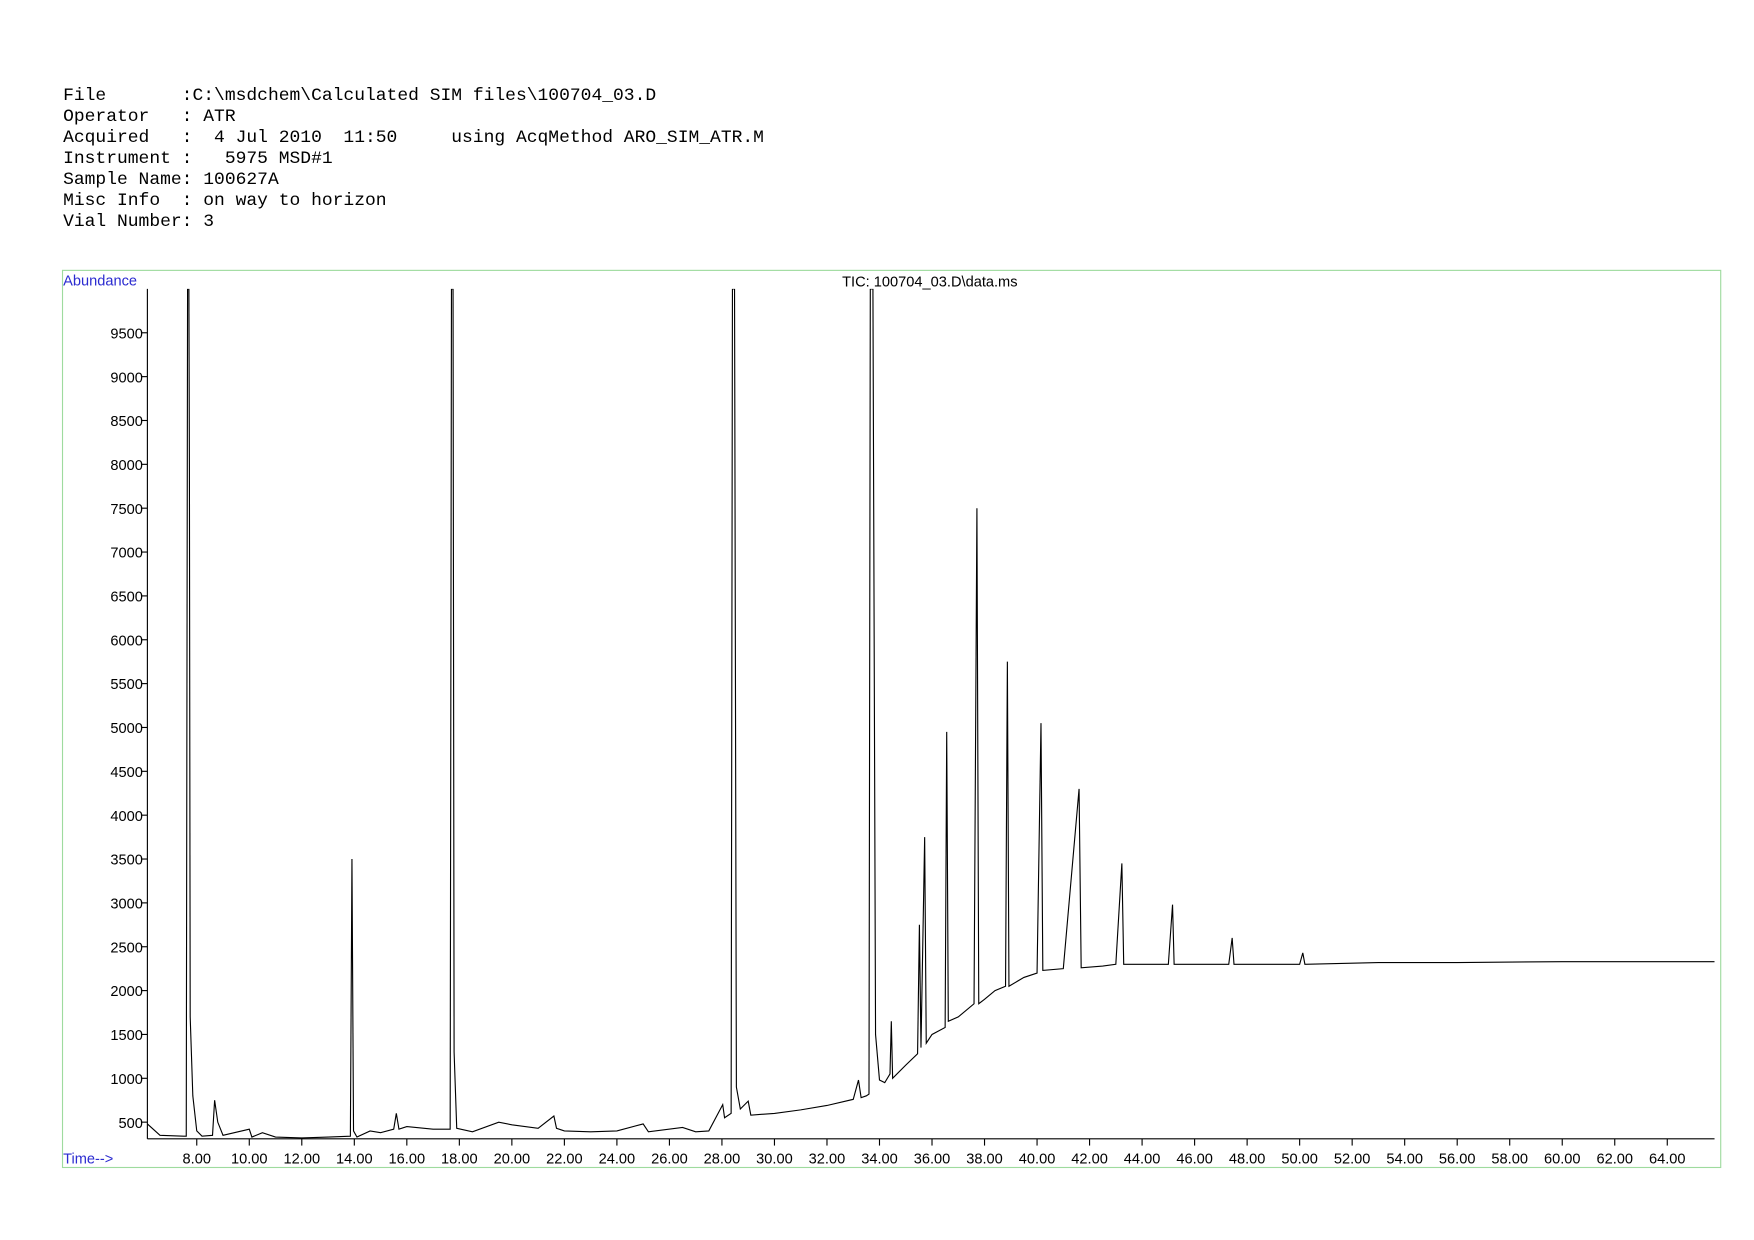  I want to click on y-axis-label: Abundance, so click(100, 282).